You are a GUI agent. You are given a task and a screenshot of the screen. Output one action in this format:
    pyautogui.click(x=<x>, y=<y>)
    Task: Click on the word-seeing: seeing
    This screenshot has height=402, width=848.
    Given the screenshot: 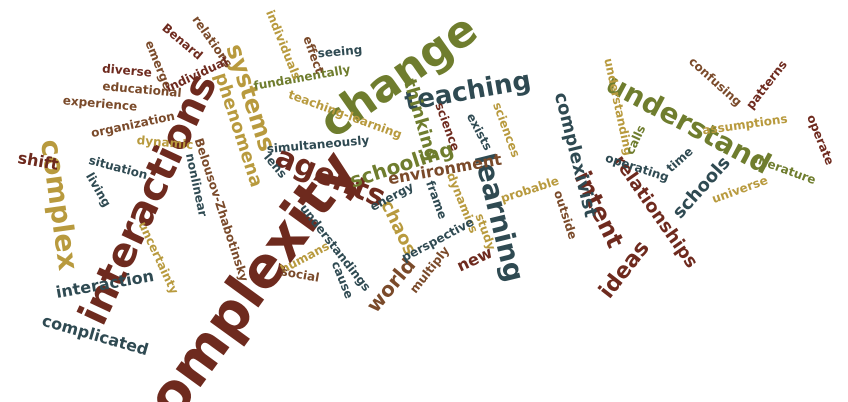 What is the action you would take?
    pyautogui.click(x=340, y=52)
    